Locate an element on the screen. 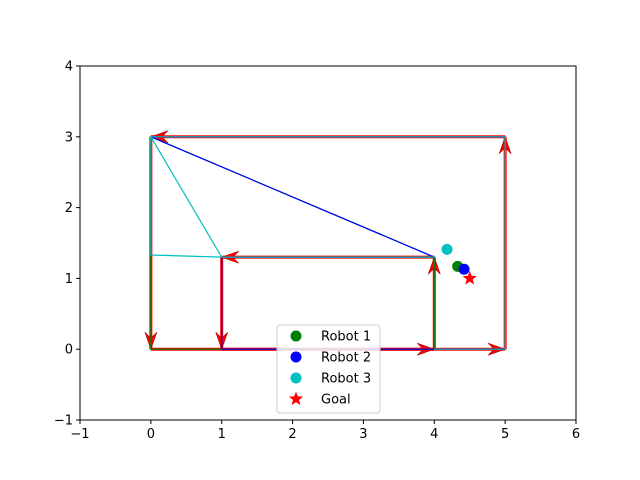 The height and width of the screenshot is (480, 640). x-tick-label: 6 is located at coordinates (576, 434).